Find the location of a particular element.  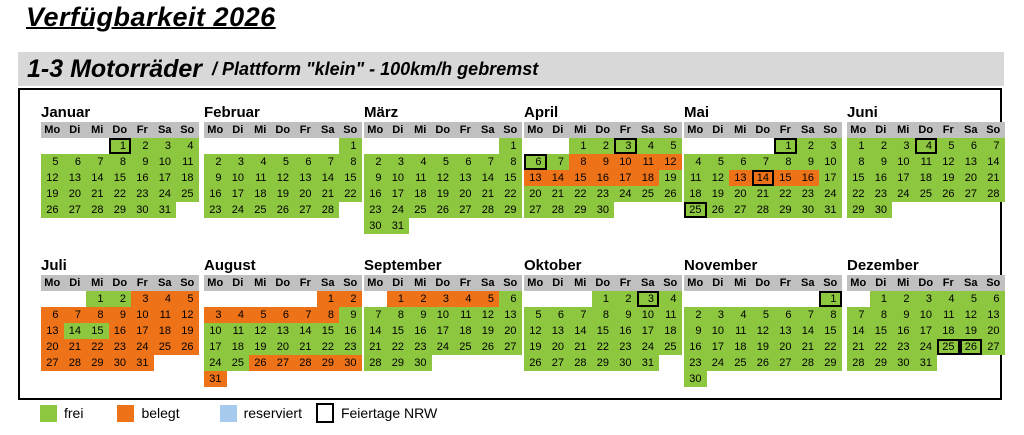

day-cell: 19 is located at coordinates (535, 347).